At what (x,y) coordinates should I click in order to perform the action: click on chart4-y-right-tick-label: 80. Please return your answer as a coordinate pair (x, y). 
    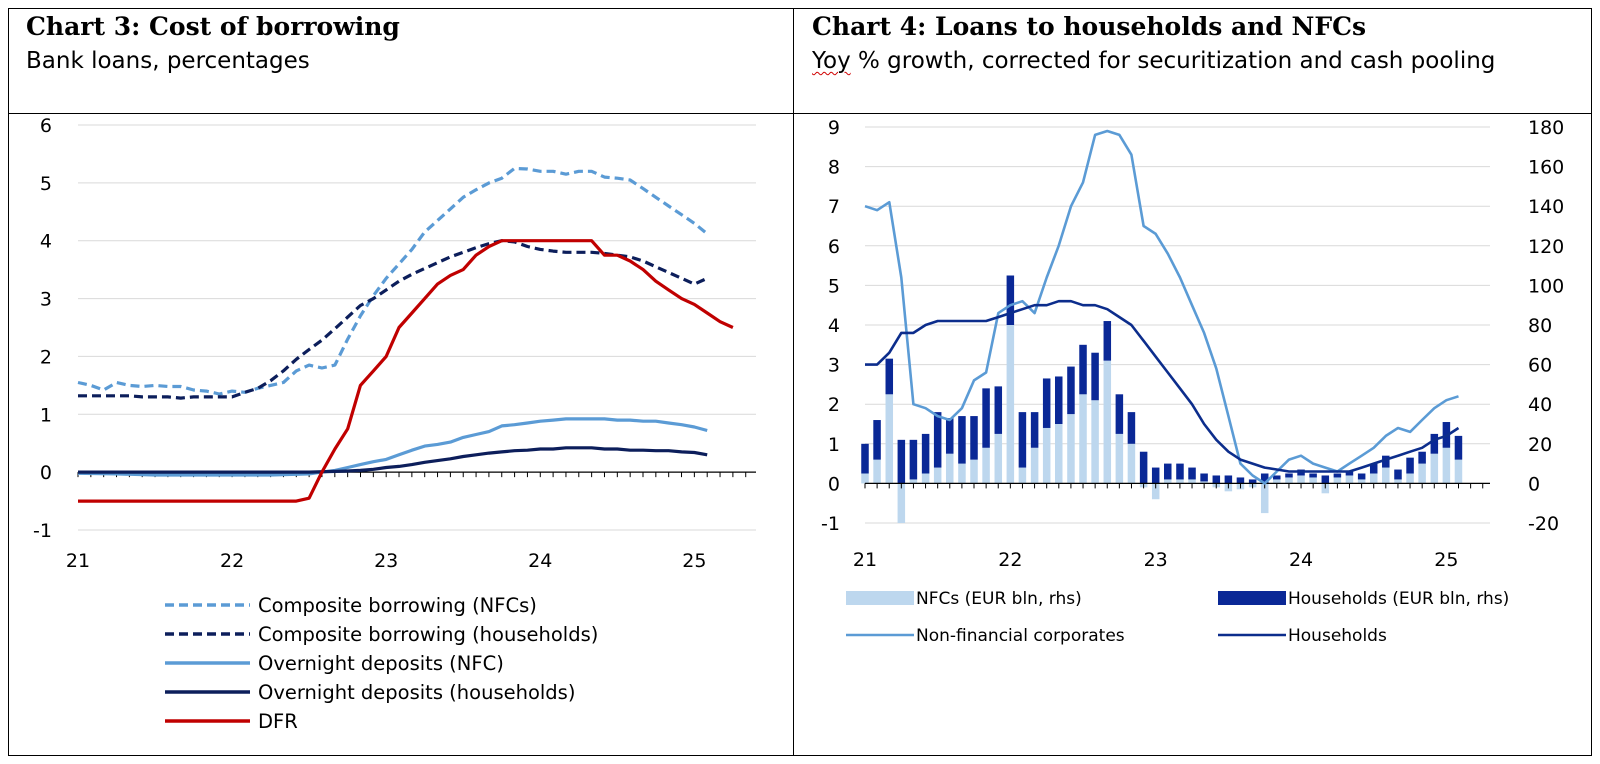
    Looking at the image, I should click on (1540, 326).